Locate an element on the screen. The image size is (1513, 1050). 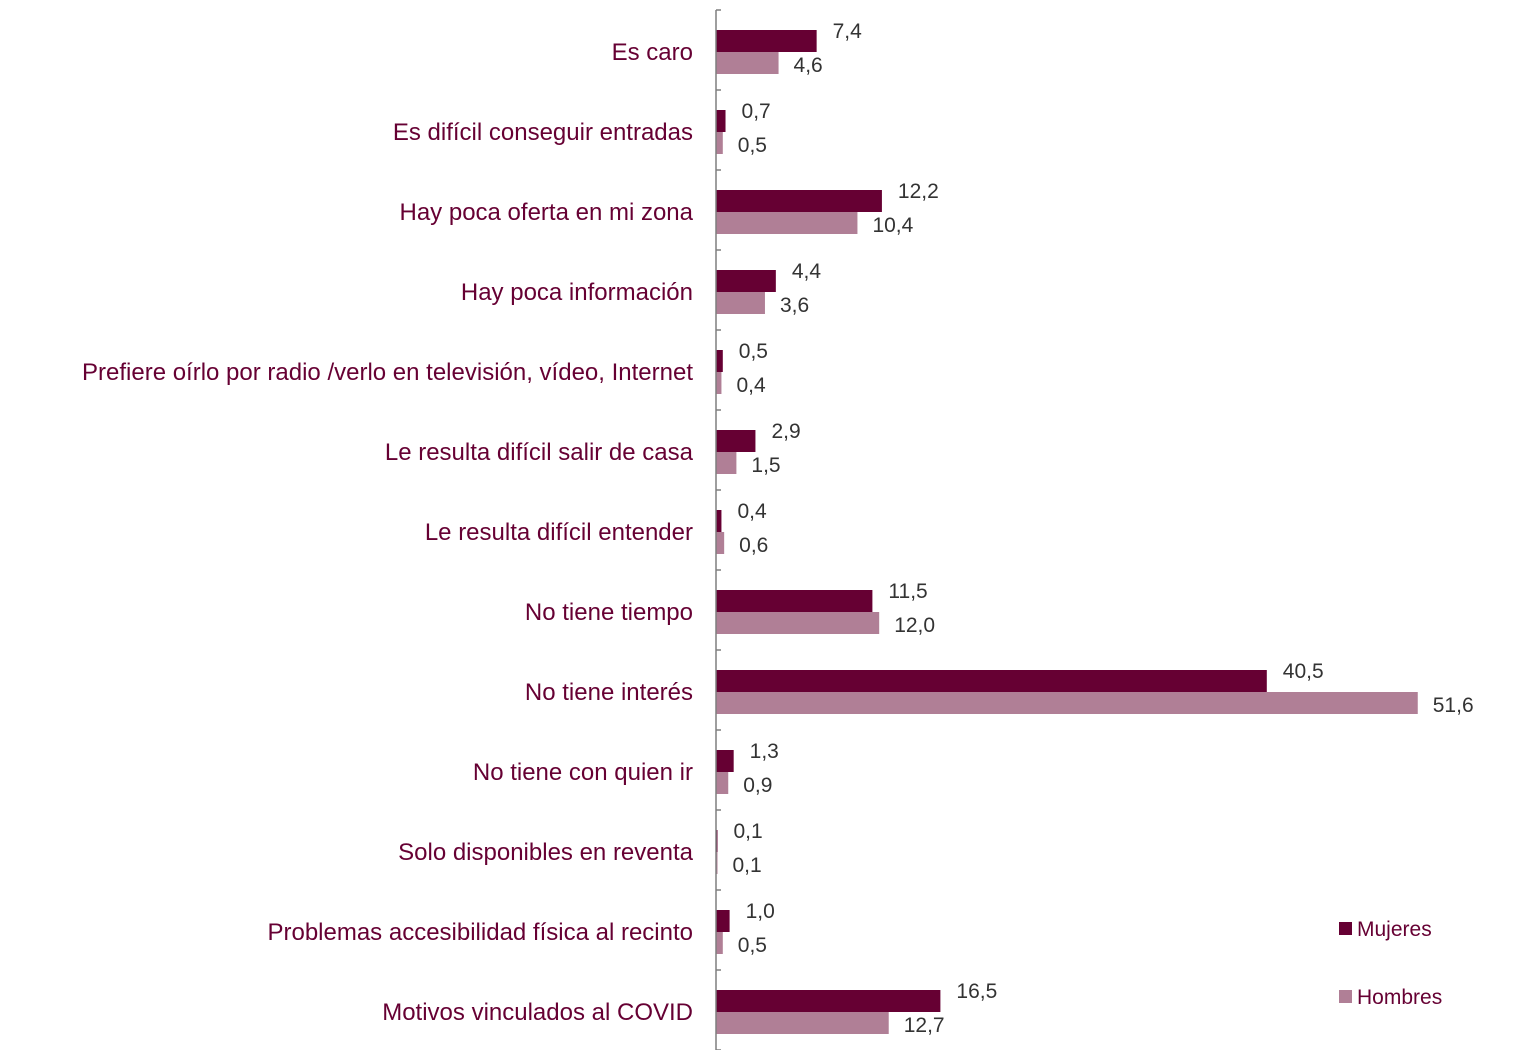
data-label-mujeres: 2,9 is located at coordinates (785, 431).